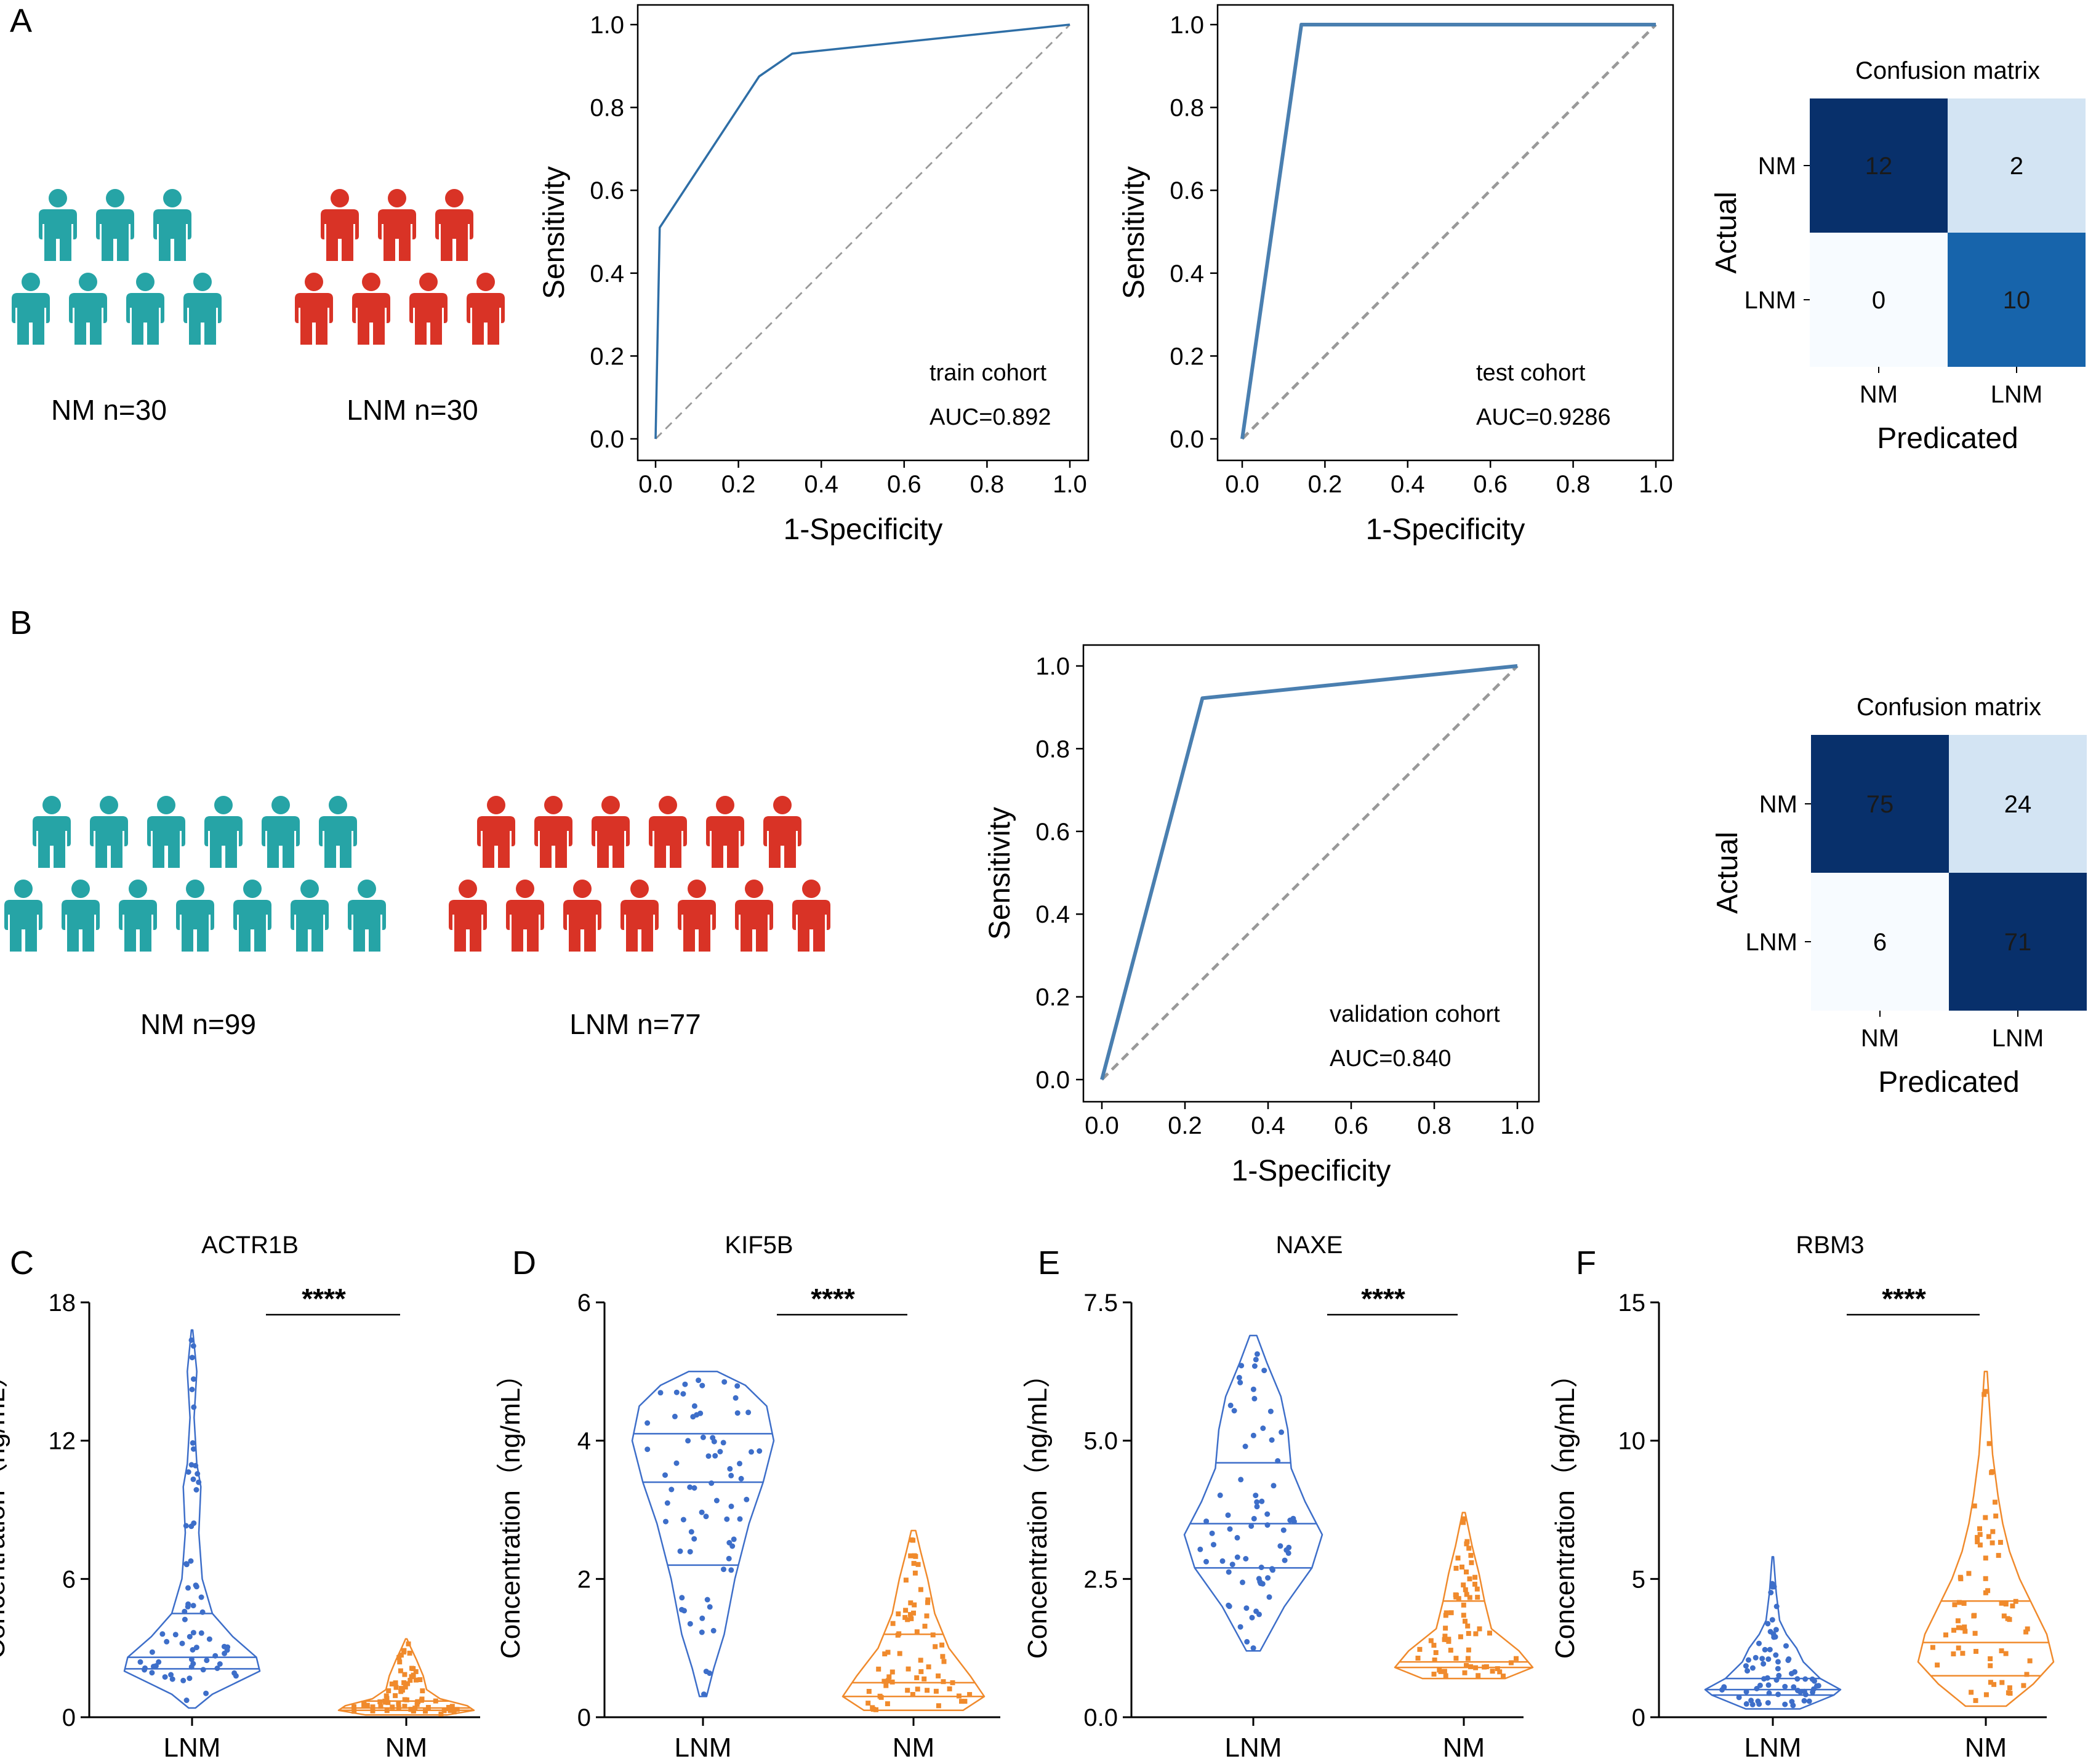 The width and height of the screenshot is (2088, 1764). I want to click on y-tick-label: 7.5, so click(1100, 1303).